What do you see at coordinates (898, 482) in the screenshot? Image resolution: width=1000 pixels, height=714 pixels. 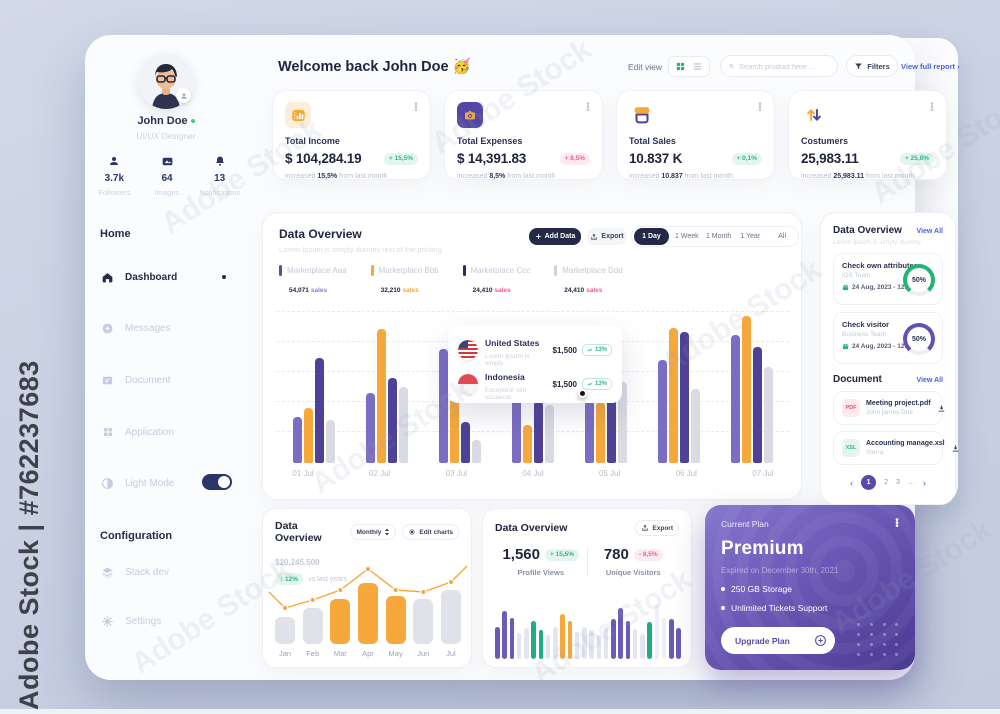 I see `page-3: 3` at bounding box center [898, 482].